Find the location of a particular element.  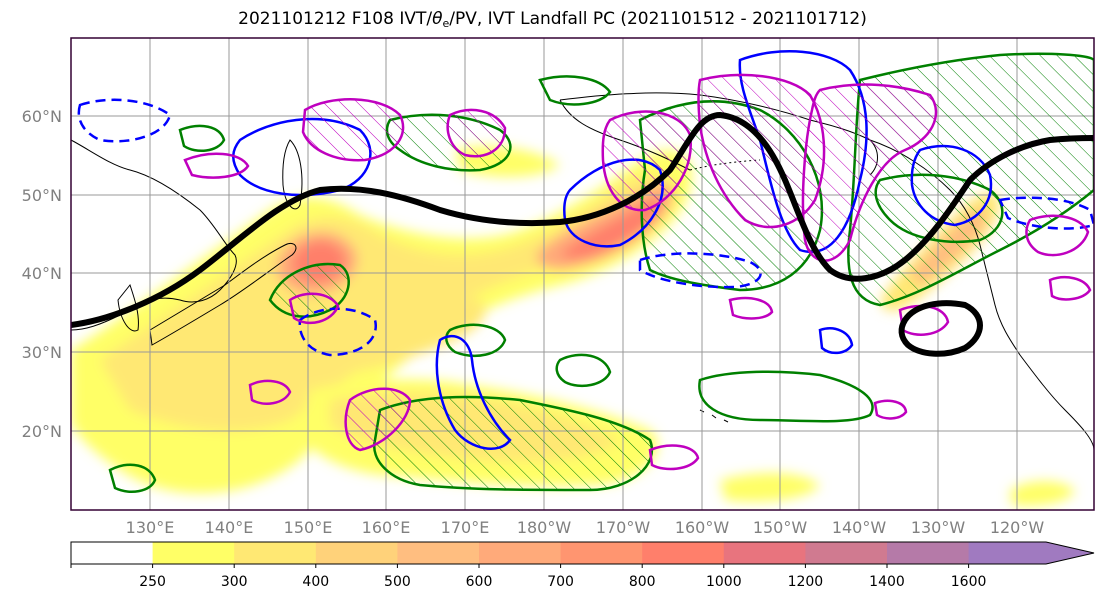

colorbar-tick-label: 1200 is located at coordinates (806, 582).